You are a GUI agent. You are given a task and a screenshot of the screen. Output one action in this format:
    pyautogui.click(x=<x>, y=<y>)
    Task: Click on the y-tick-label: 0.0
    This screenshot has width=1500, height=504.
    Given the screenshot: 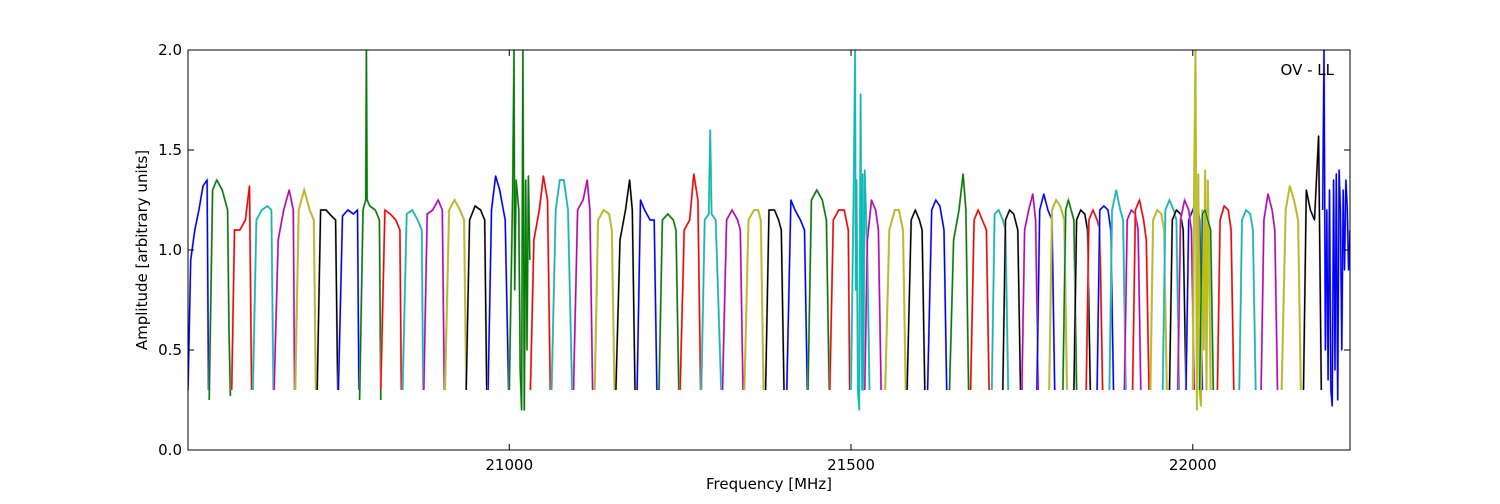 What is the action you would take?
    pyautogui.click(x=170, y=450)
    